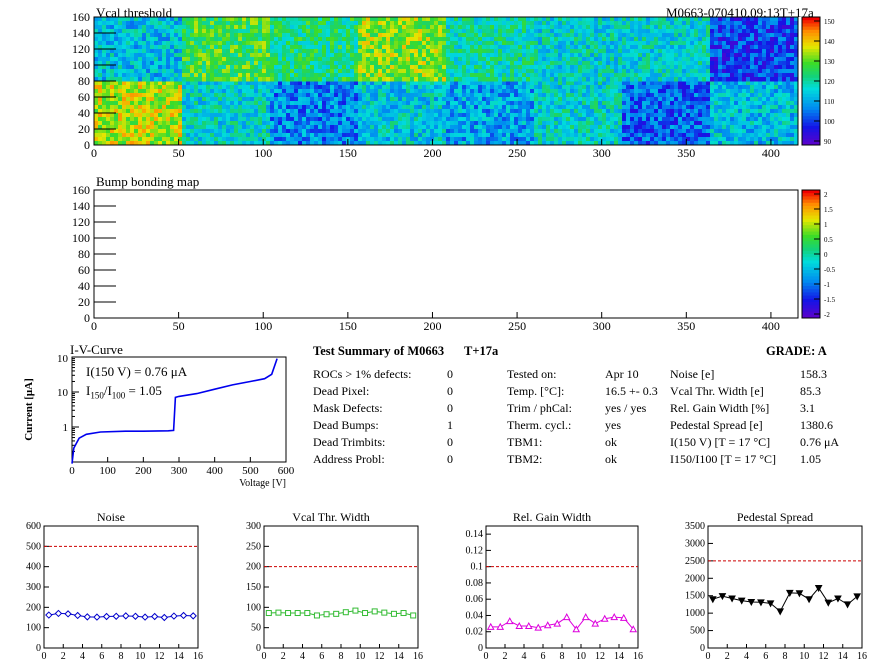 This screenshot has width=896, height=672. Describe the element at coordinates (84, 286) in the screenshot. I see `map-y-tick-label: 40` at that location.